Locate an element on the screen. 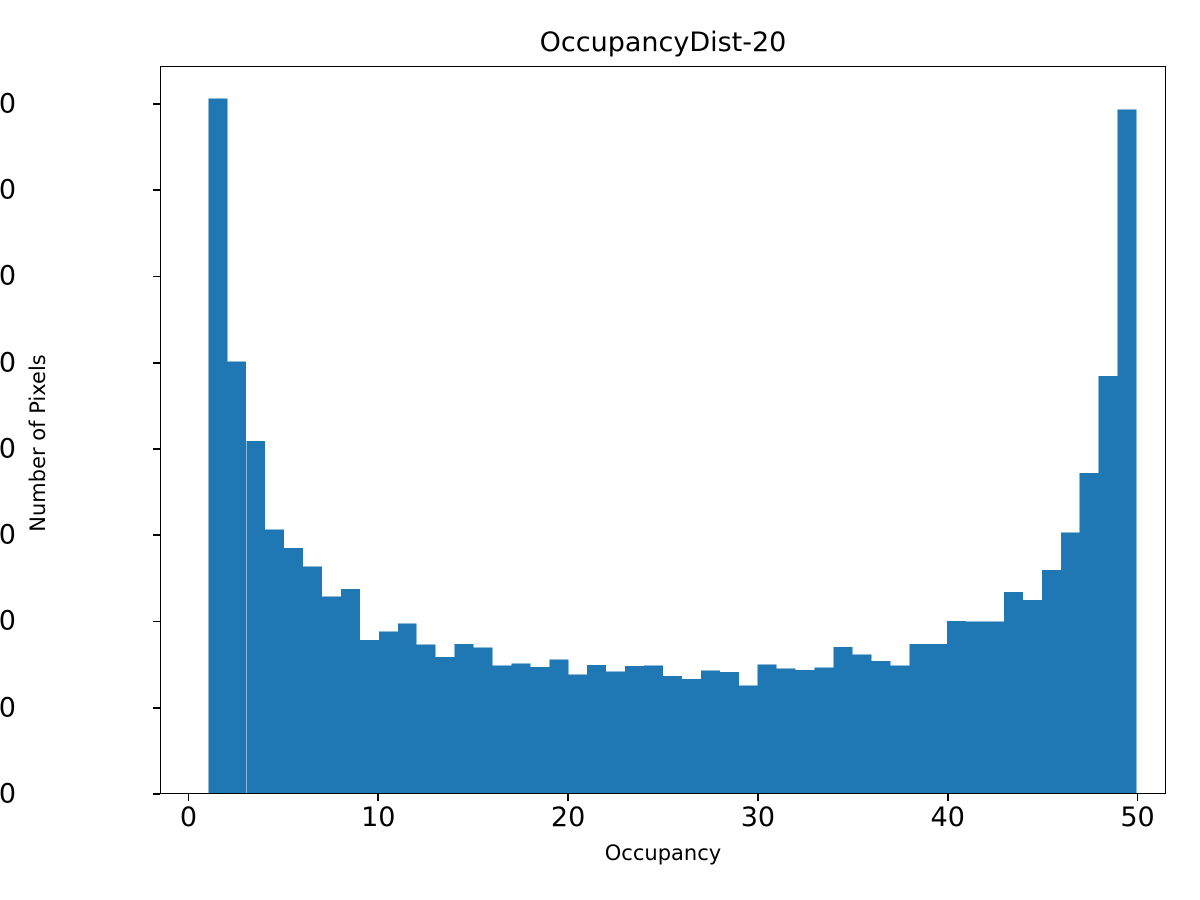 The image size is (1200, 900). y-axis-tick-label: 1000 is located at coordinates (8, 363).